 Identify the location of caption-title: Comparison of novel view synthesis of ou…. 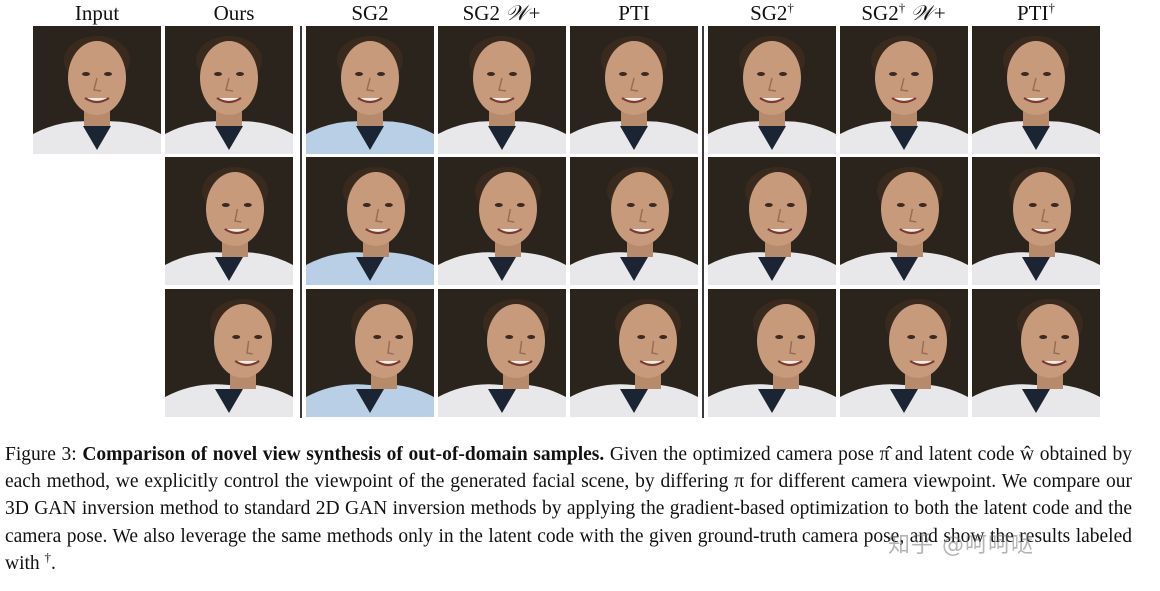
(343, 454).